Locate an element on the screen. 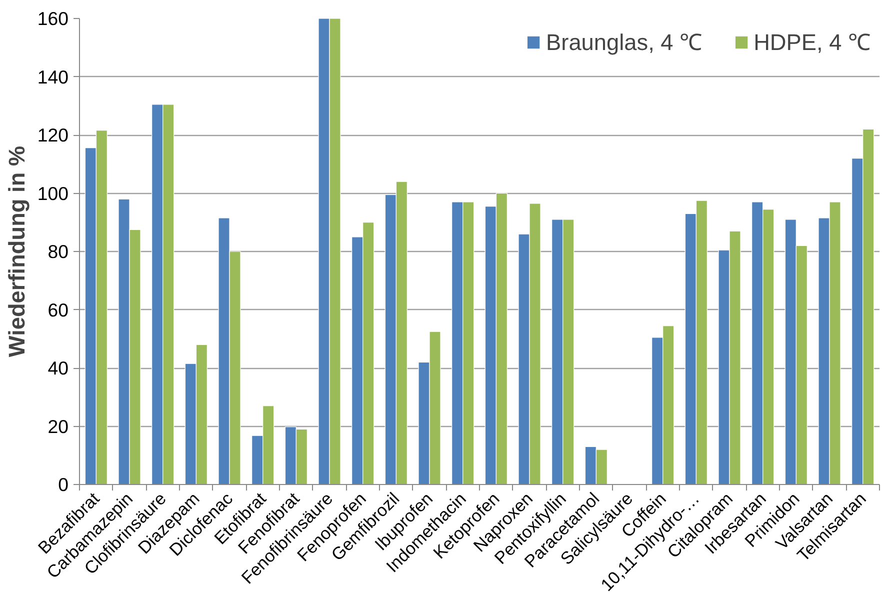 The width and height of the screenshot is (885, 605). y-tick-label: 0 is located at coordinates (63, 484).